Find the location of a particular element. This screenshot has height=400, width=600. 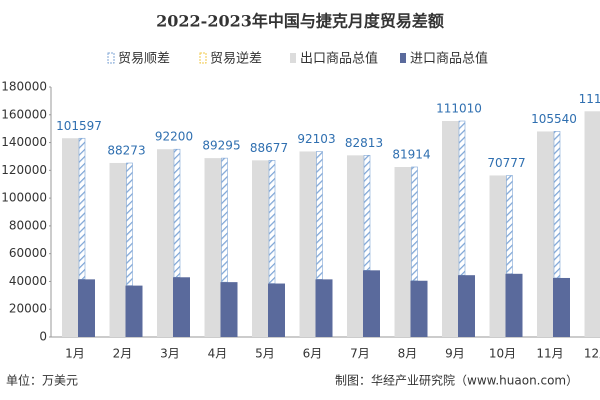

surplus-label: 88273 is located at coordinates (126, 151).